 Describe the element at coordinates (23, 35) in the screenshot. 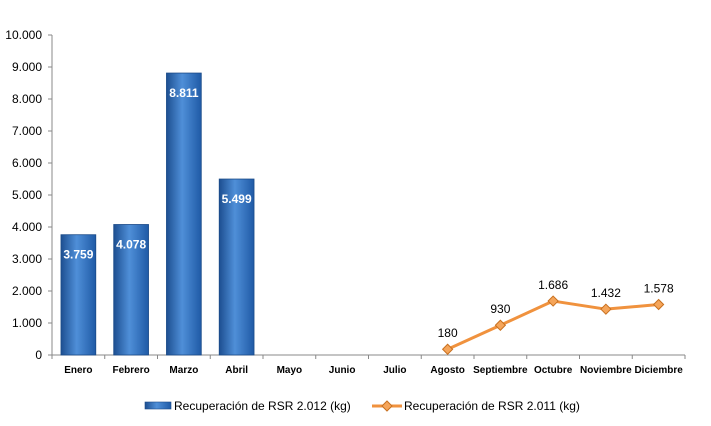

I see `y-tick-label: 10.000` at that location.